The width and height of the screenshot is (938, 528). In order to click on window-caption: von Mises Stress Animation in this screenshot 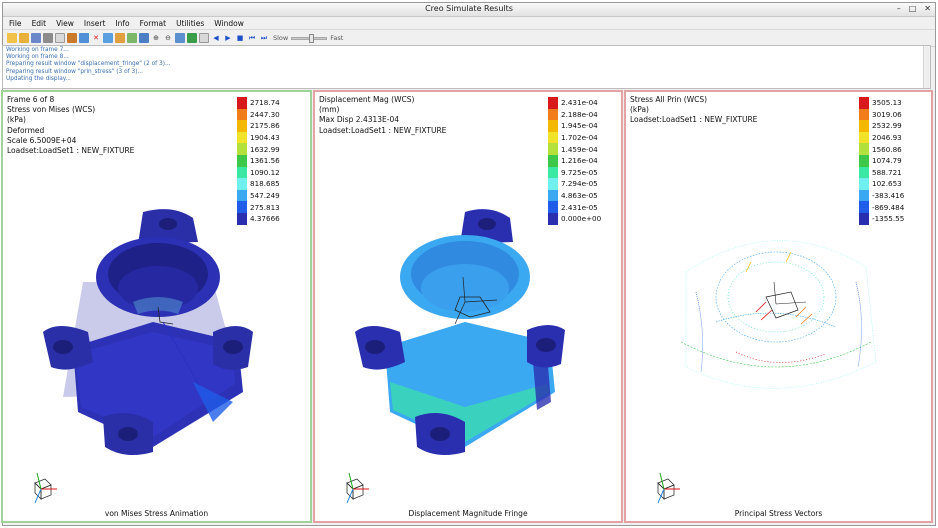, I will do `click(156, 513)`.